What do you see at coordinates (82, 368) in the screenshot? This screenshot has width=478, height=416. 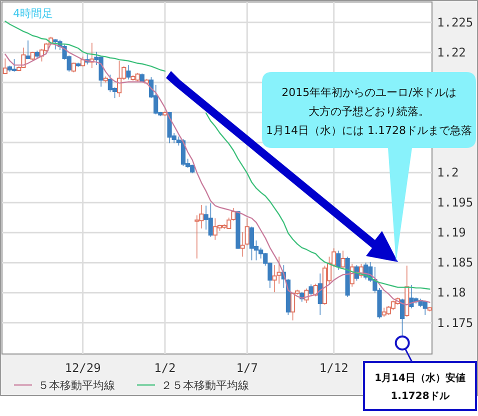 I see `x-tick-label: 12/29` at bounding box center [82, 368].